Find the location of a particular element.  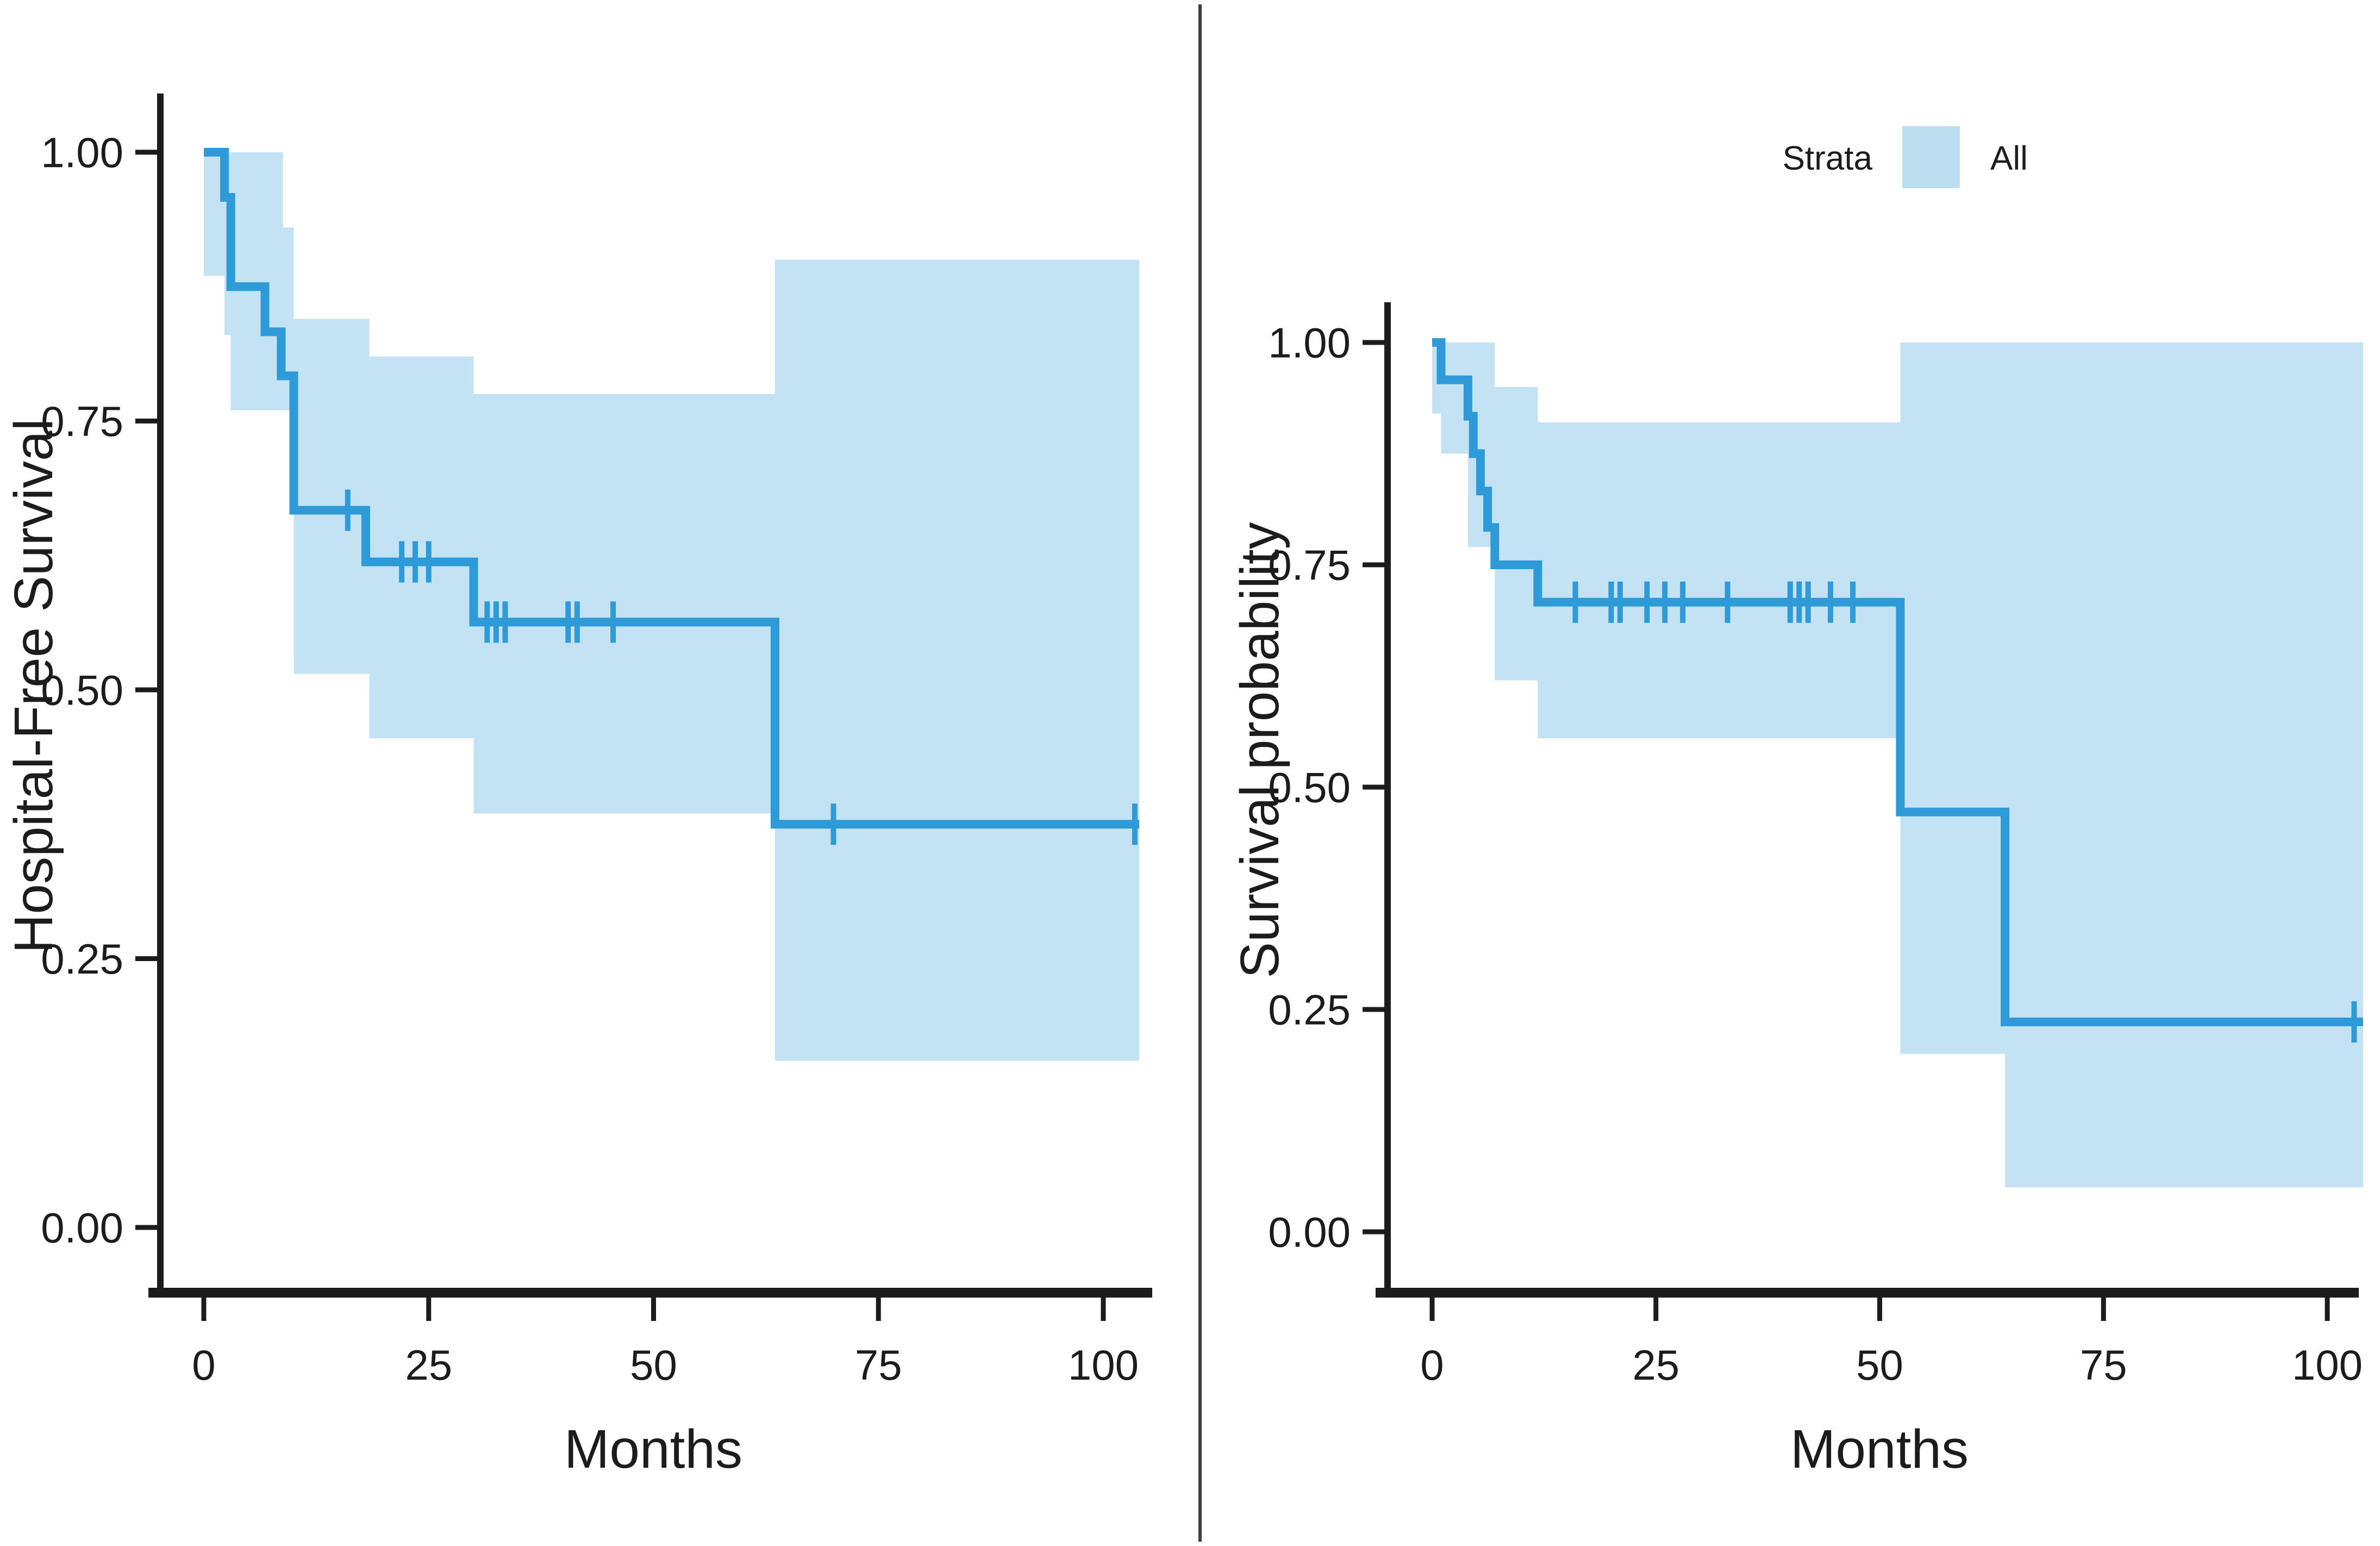

legend-title: Strata is located at coordinates (1828, 158).